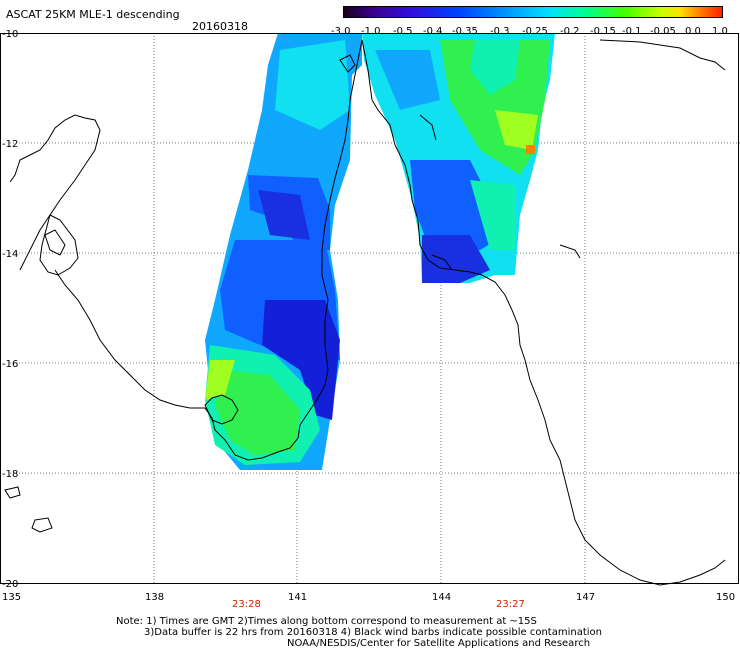 This screenshot has width=740, height=650. Describe the element at coordinates (510, 604) in the screenshot. I see `pass-time-east: 23:27` at that location.